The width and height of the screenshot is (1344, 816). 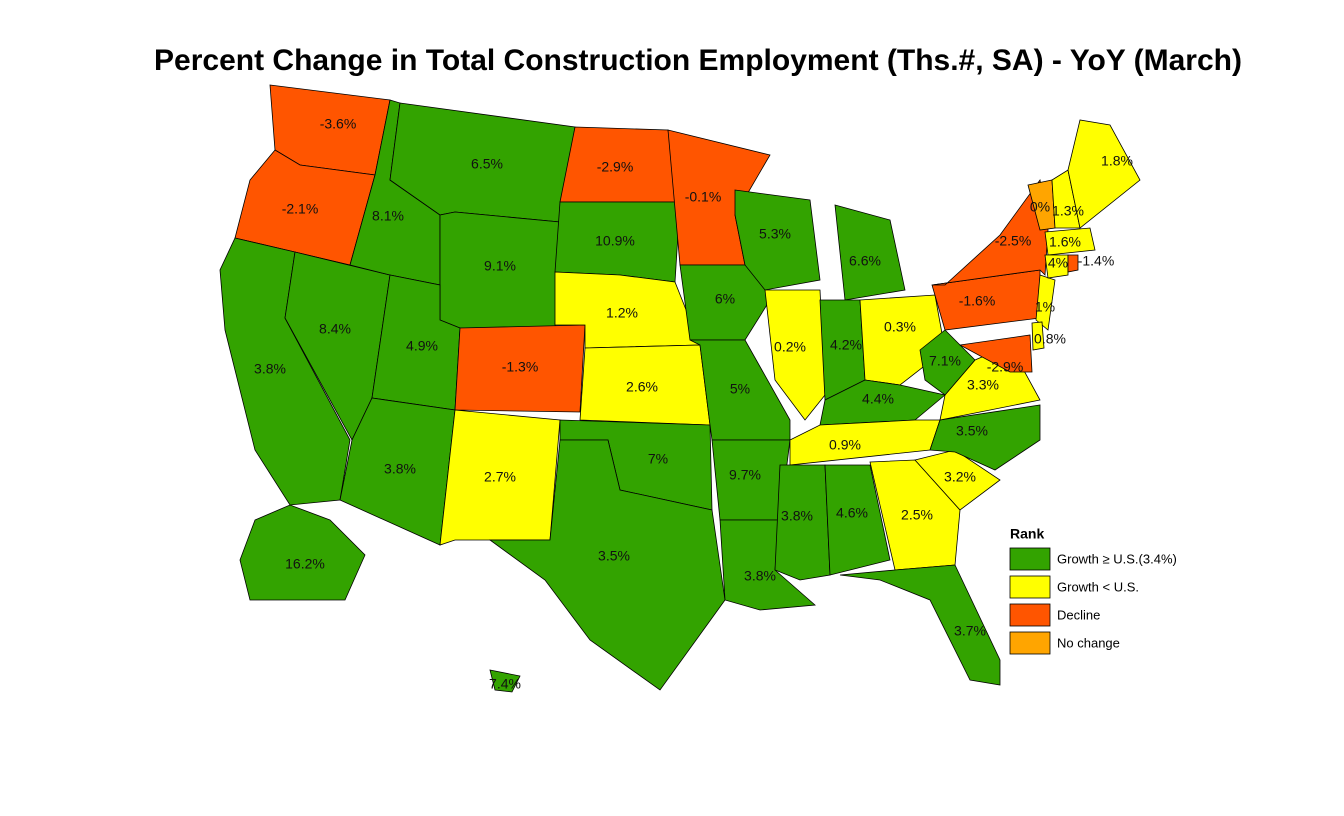 I want to click on legend-label: Growth ≥ U.S.(3.4%), so click(x=1117, y=558).